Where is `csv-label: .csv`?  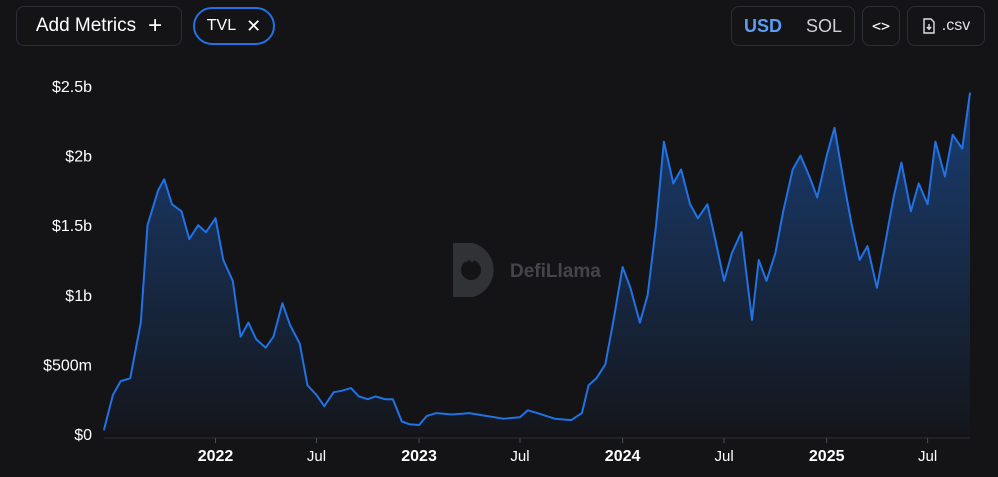
csv-label: .csv is located at coordinates (956, 25).